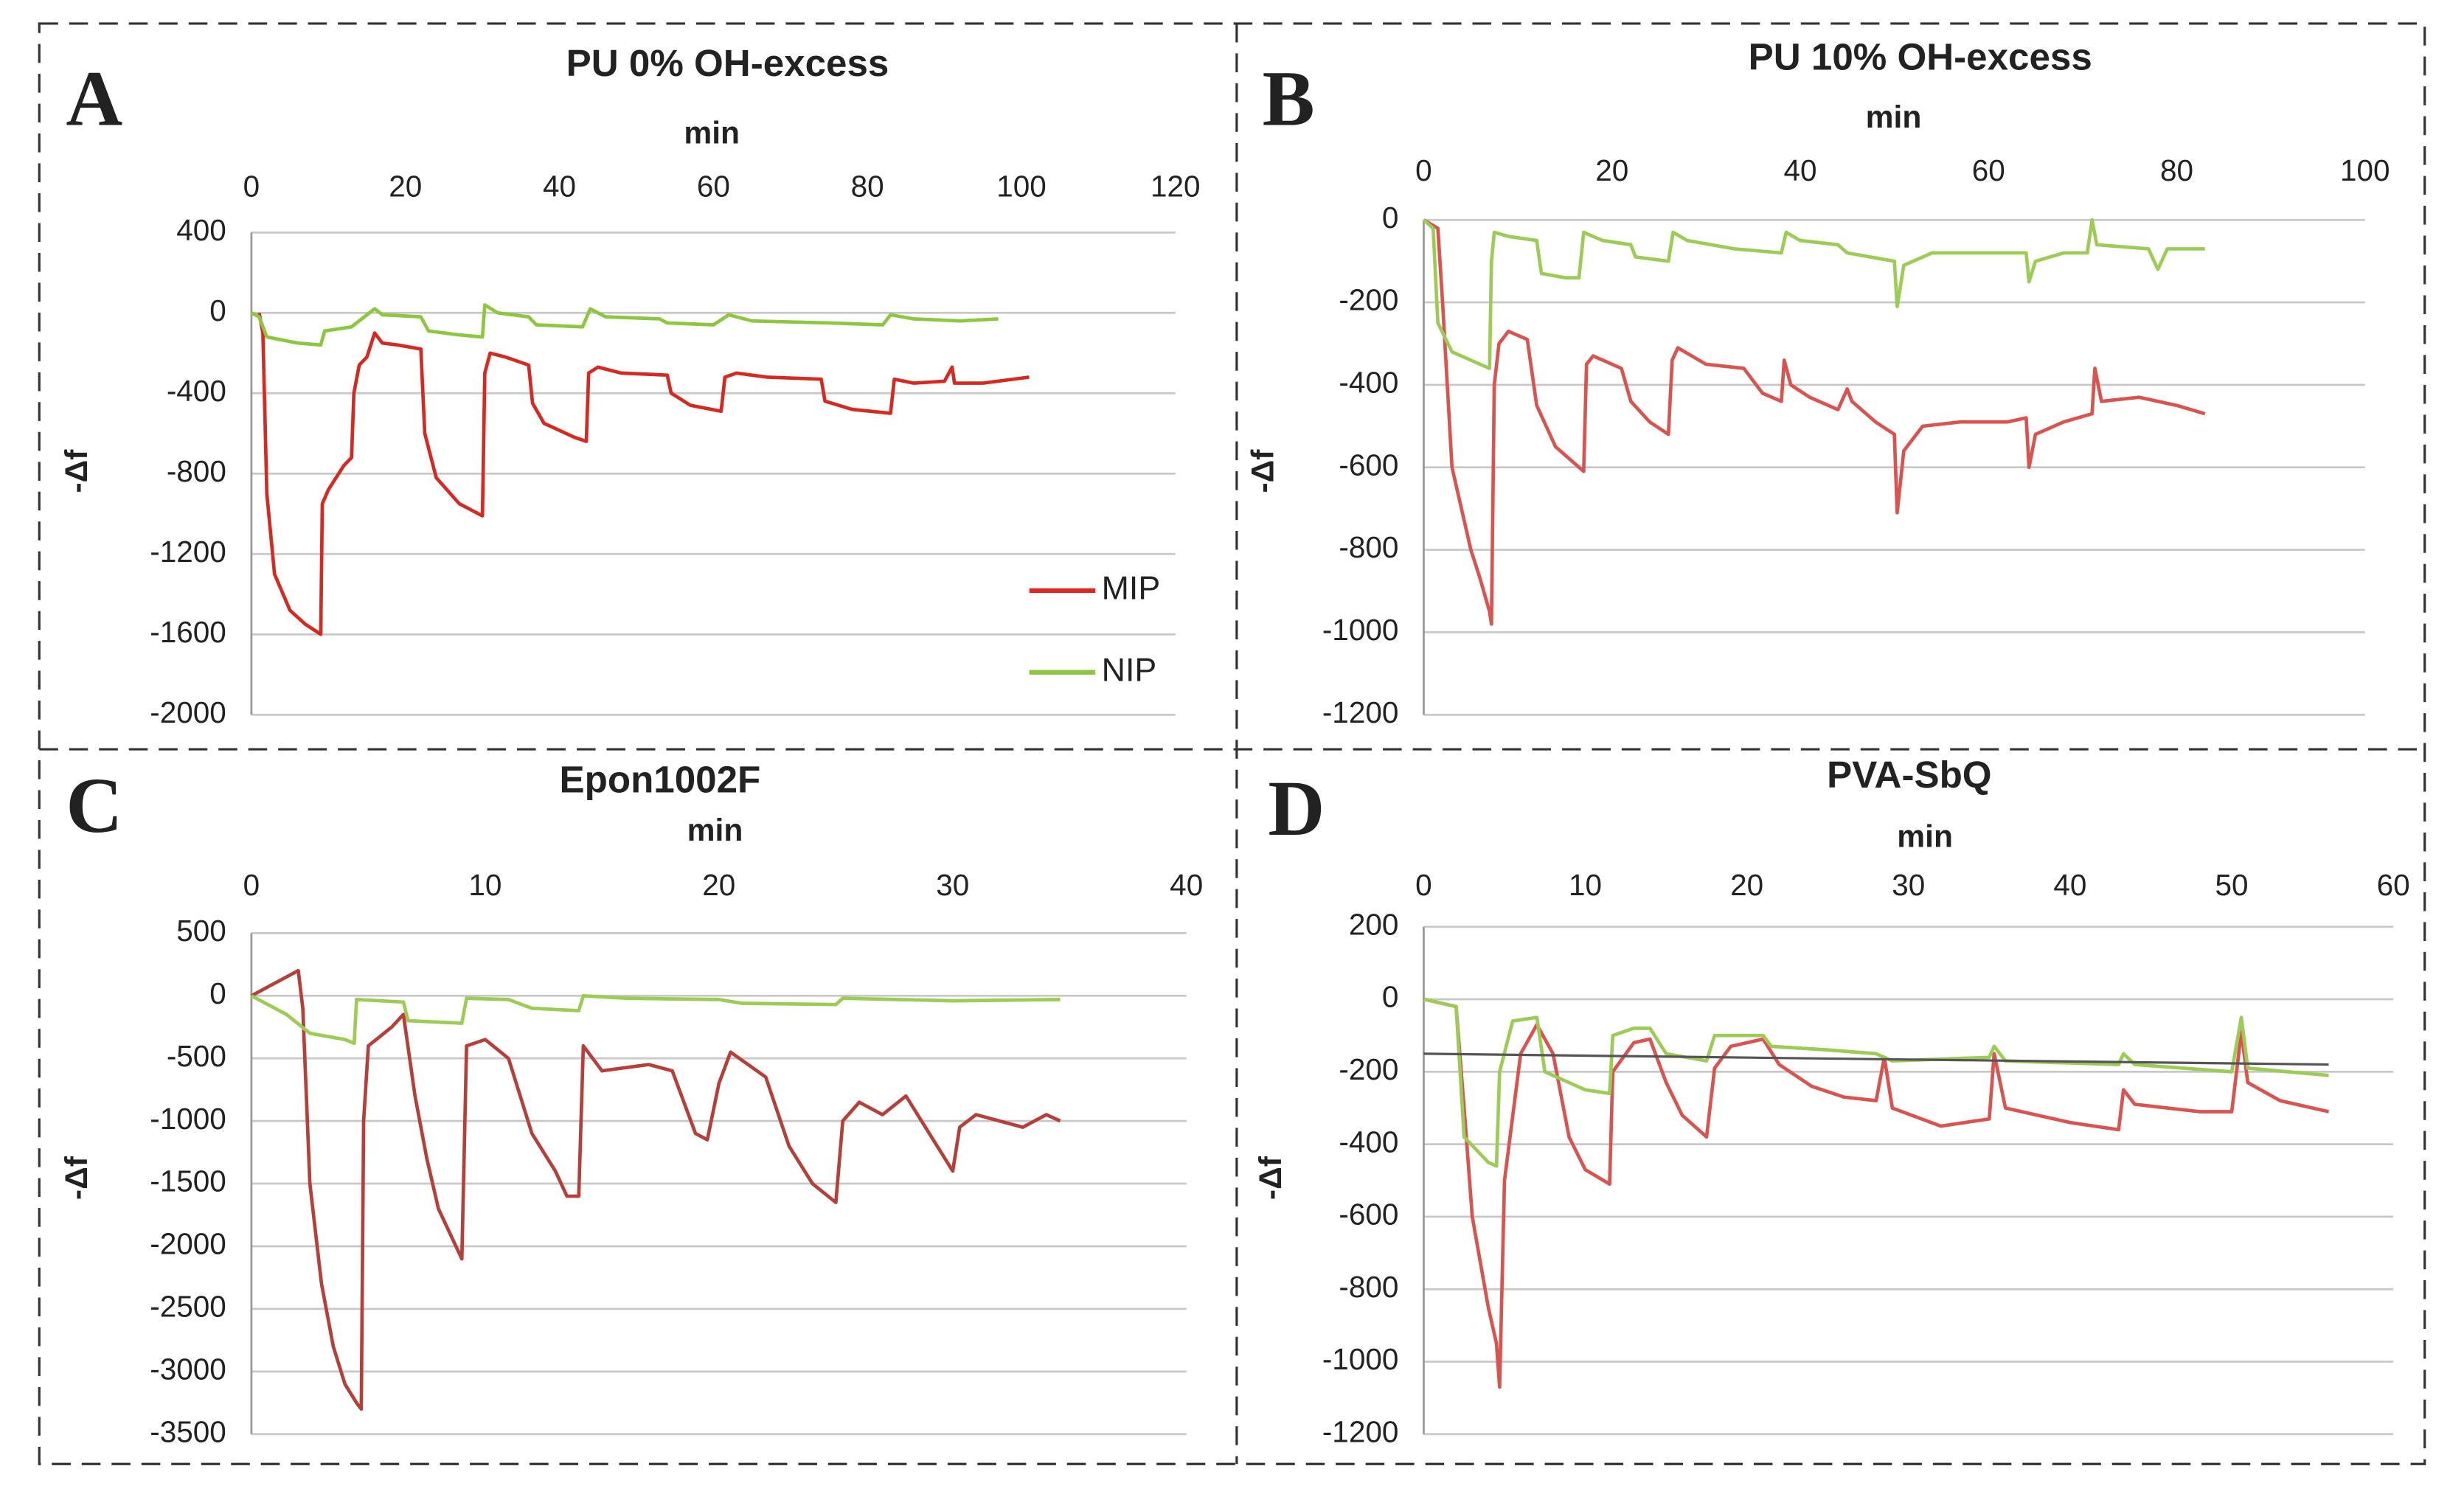  I want to click on panel-letter: D, so click(1297, 809).